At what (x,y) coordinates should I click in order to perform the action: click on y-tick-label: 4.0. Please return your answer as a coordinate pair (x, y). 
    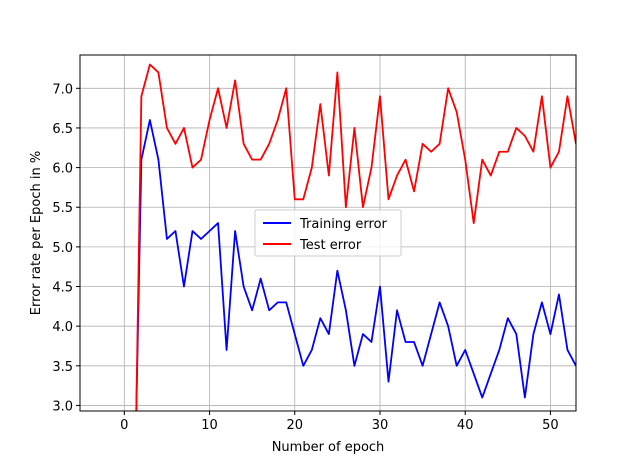
    Looking at the image, I should click on (62, 327).